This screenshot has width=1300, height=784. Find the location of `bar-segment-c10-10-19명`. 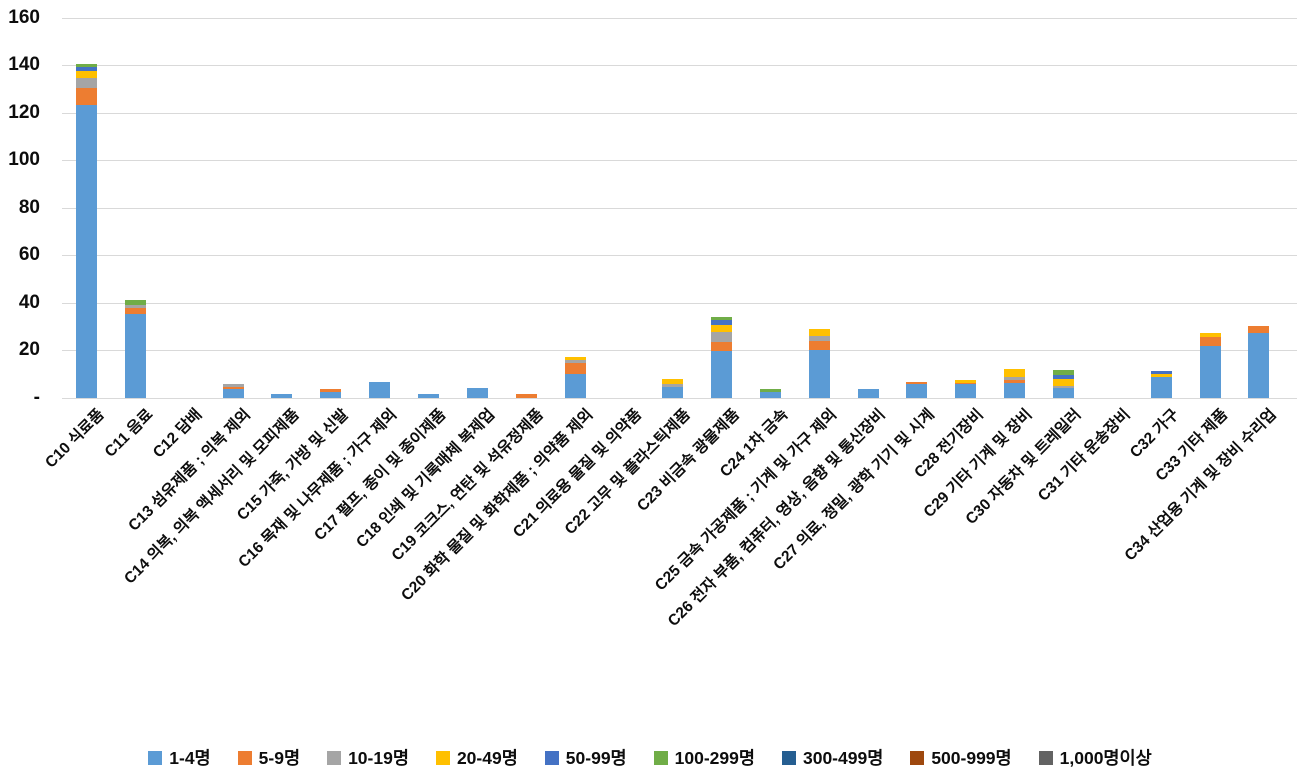

bar-segment-c10-10-19명 is located at coordinates (86, 83).